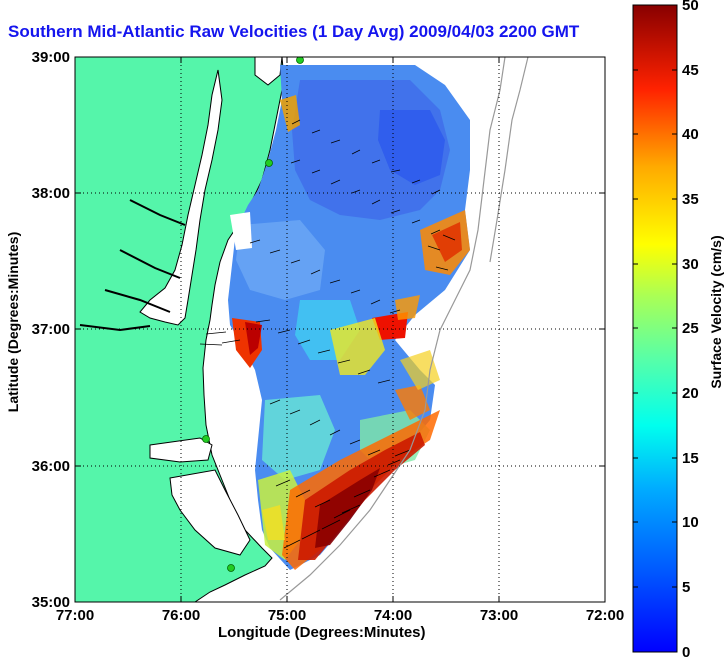  Describe the element at coordinates (686, 651) in the screenshot. I see `colorbar-tick-label: 0` at that location.